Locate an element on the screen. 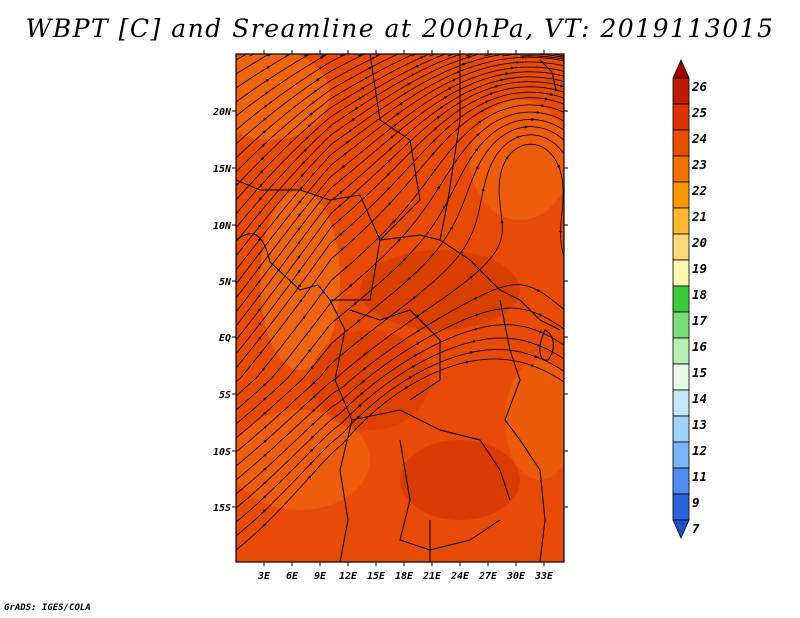 This screenshot has width=800, height=618. colorbar-arrow-bottom is located at coordinates (681, 529).